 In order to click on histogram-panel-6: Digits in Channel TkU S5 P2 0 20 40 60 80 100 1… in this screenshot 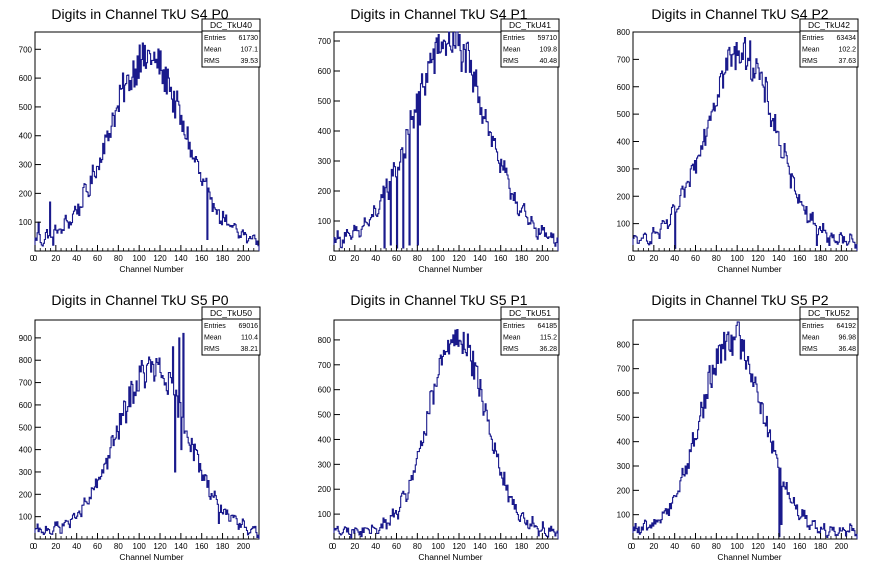, I will do `click(738, 427)`.